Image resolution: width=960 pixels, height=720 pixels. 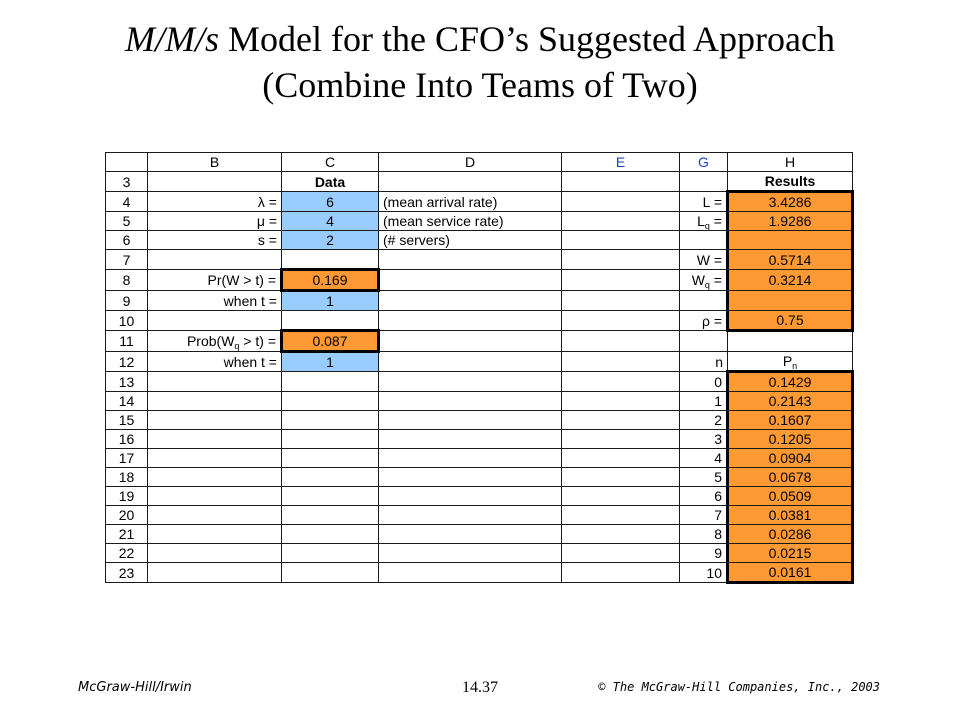 I want to click on sheet-row: 8 Pr(W > t) = 0.169 Wq = 0.3214, so click(x=479, y=280).